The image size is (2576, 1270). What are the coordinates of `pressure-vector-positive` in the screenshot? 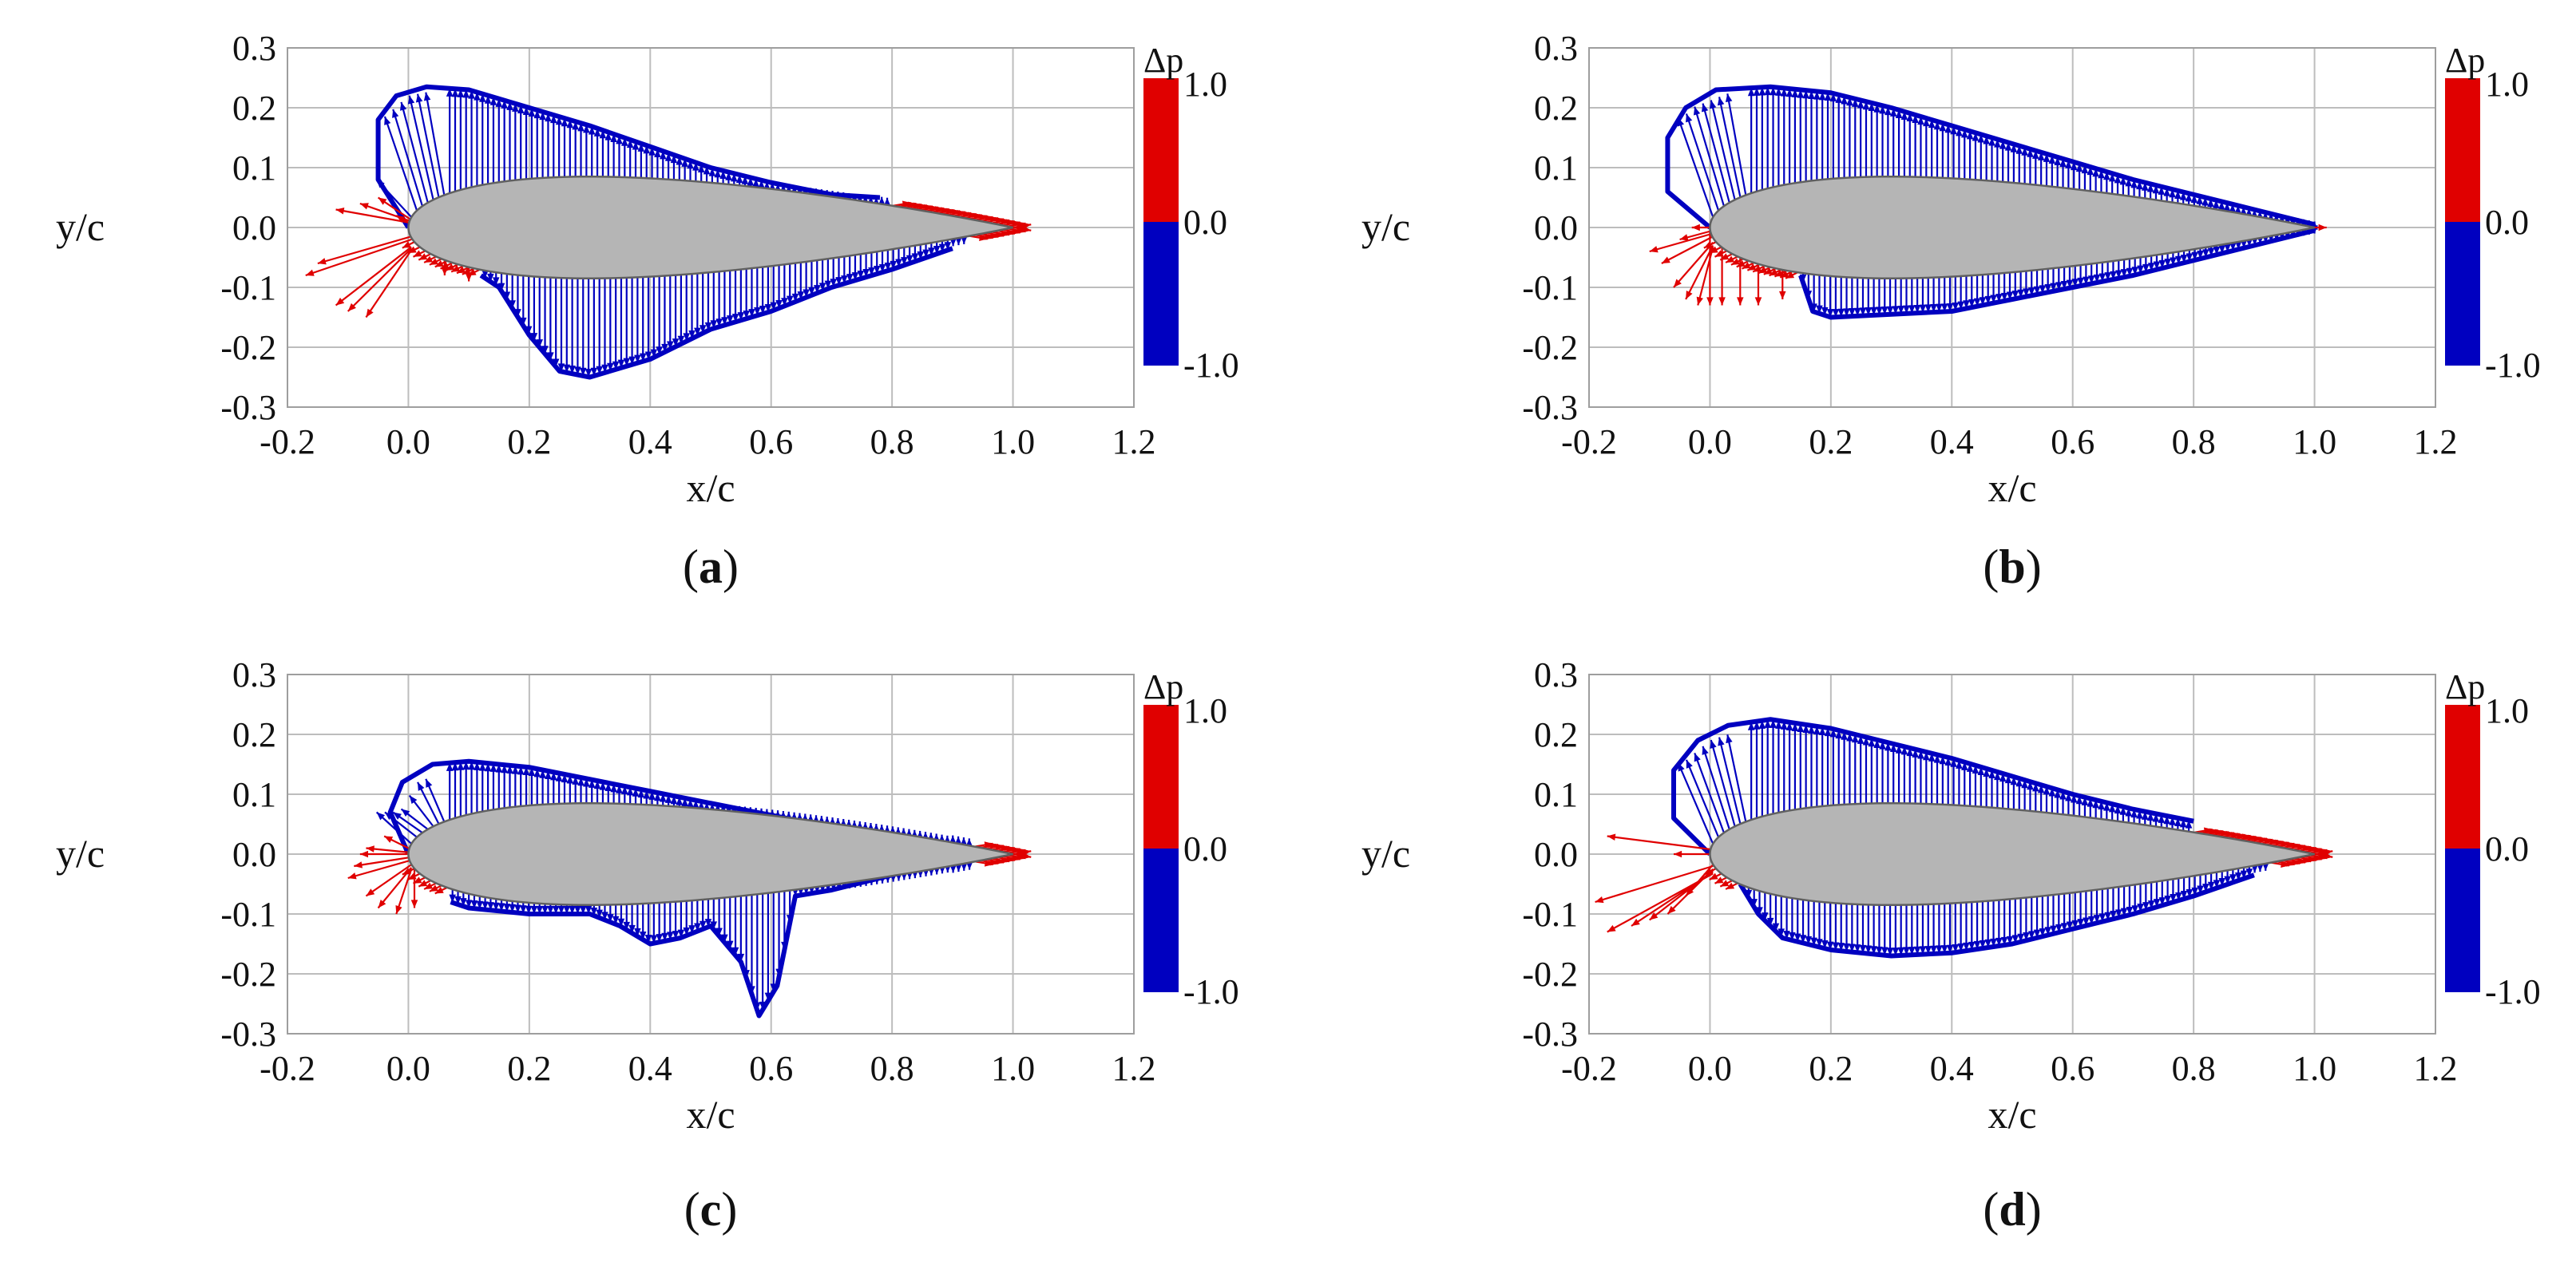 It's located at (373, 276).